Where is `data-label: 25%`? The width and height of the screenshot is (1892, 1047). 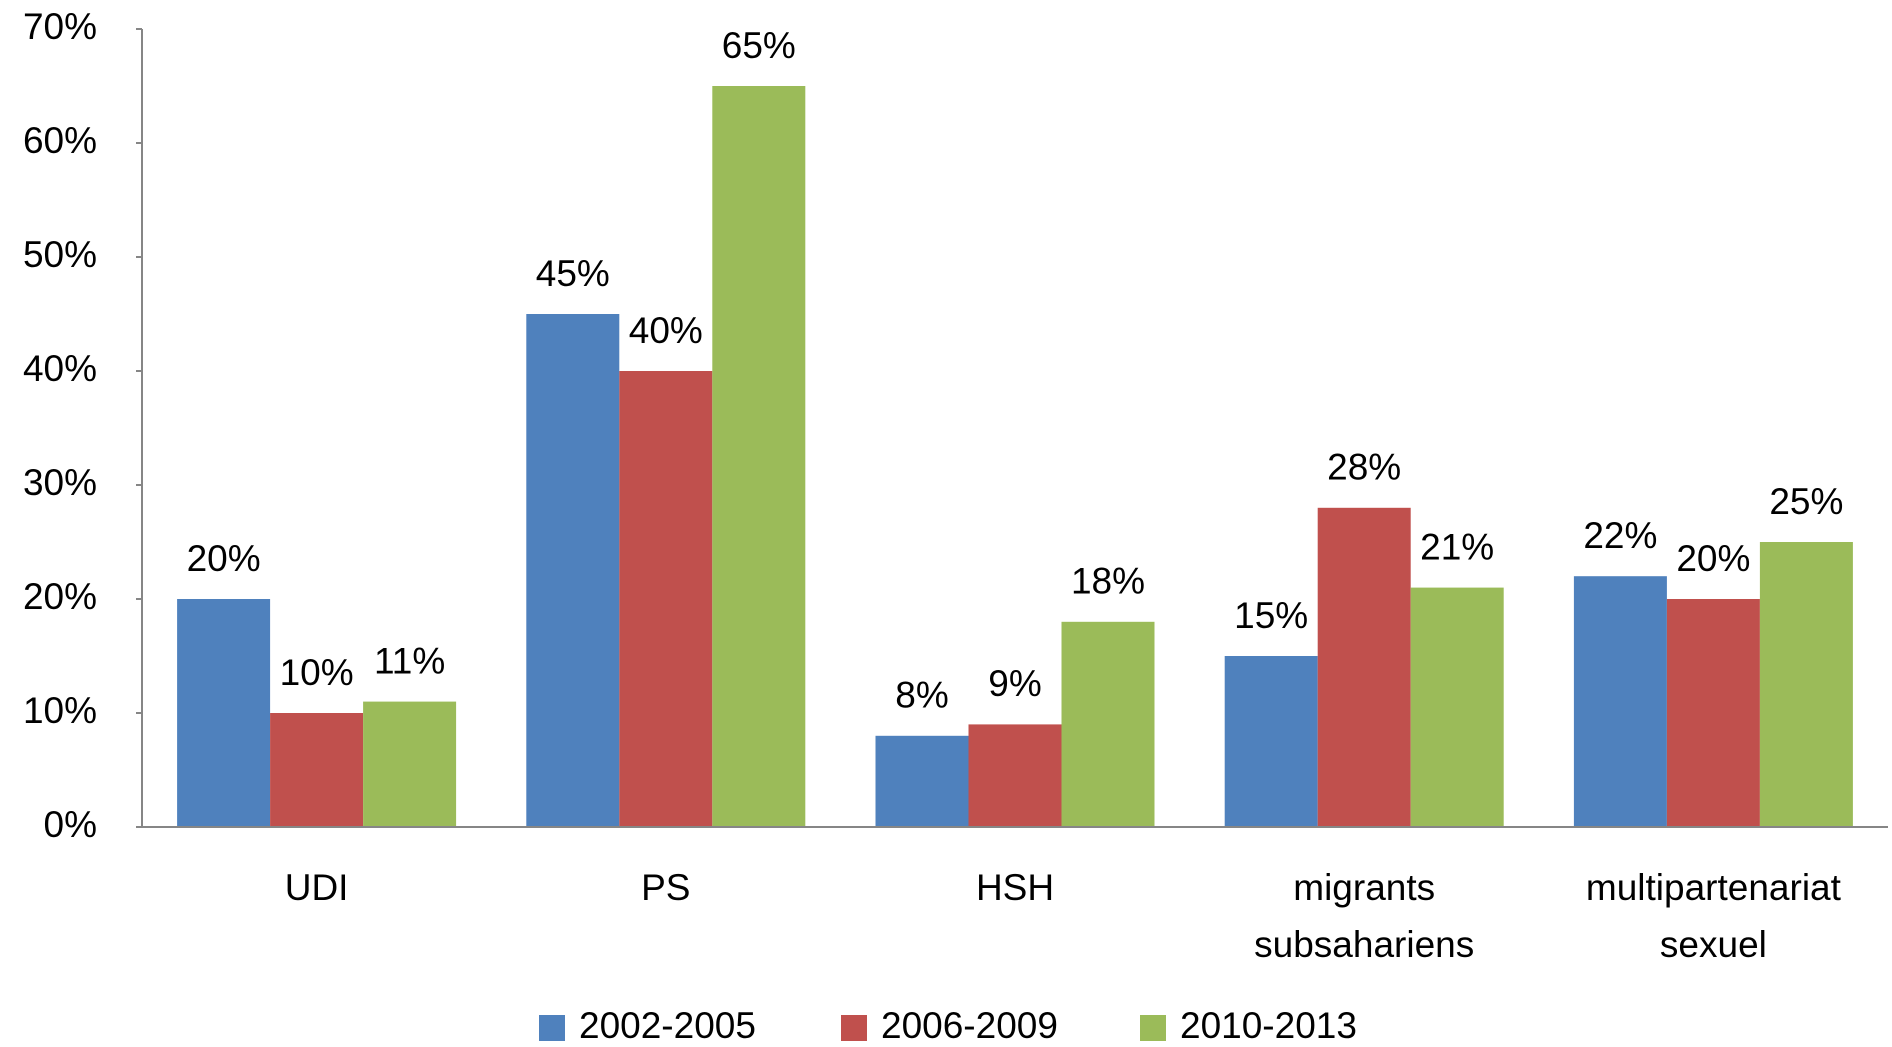
data-label: 25% is located at coordinates (1806, 501).